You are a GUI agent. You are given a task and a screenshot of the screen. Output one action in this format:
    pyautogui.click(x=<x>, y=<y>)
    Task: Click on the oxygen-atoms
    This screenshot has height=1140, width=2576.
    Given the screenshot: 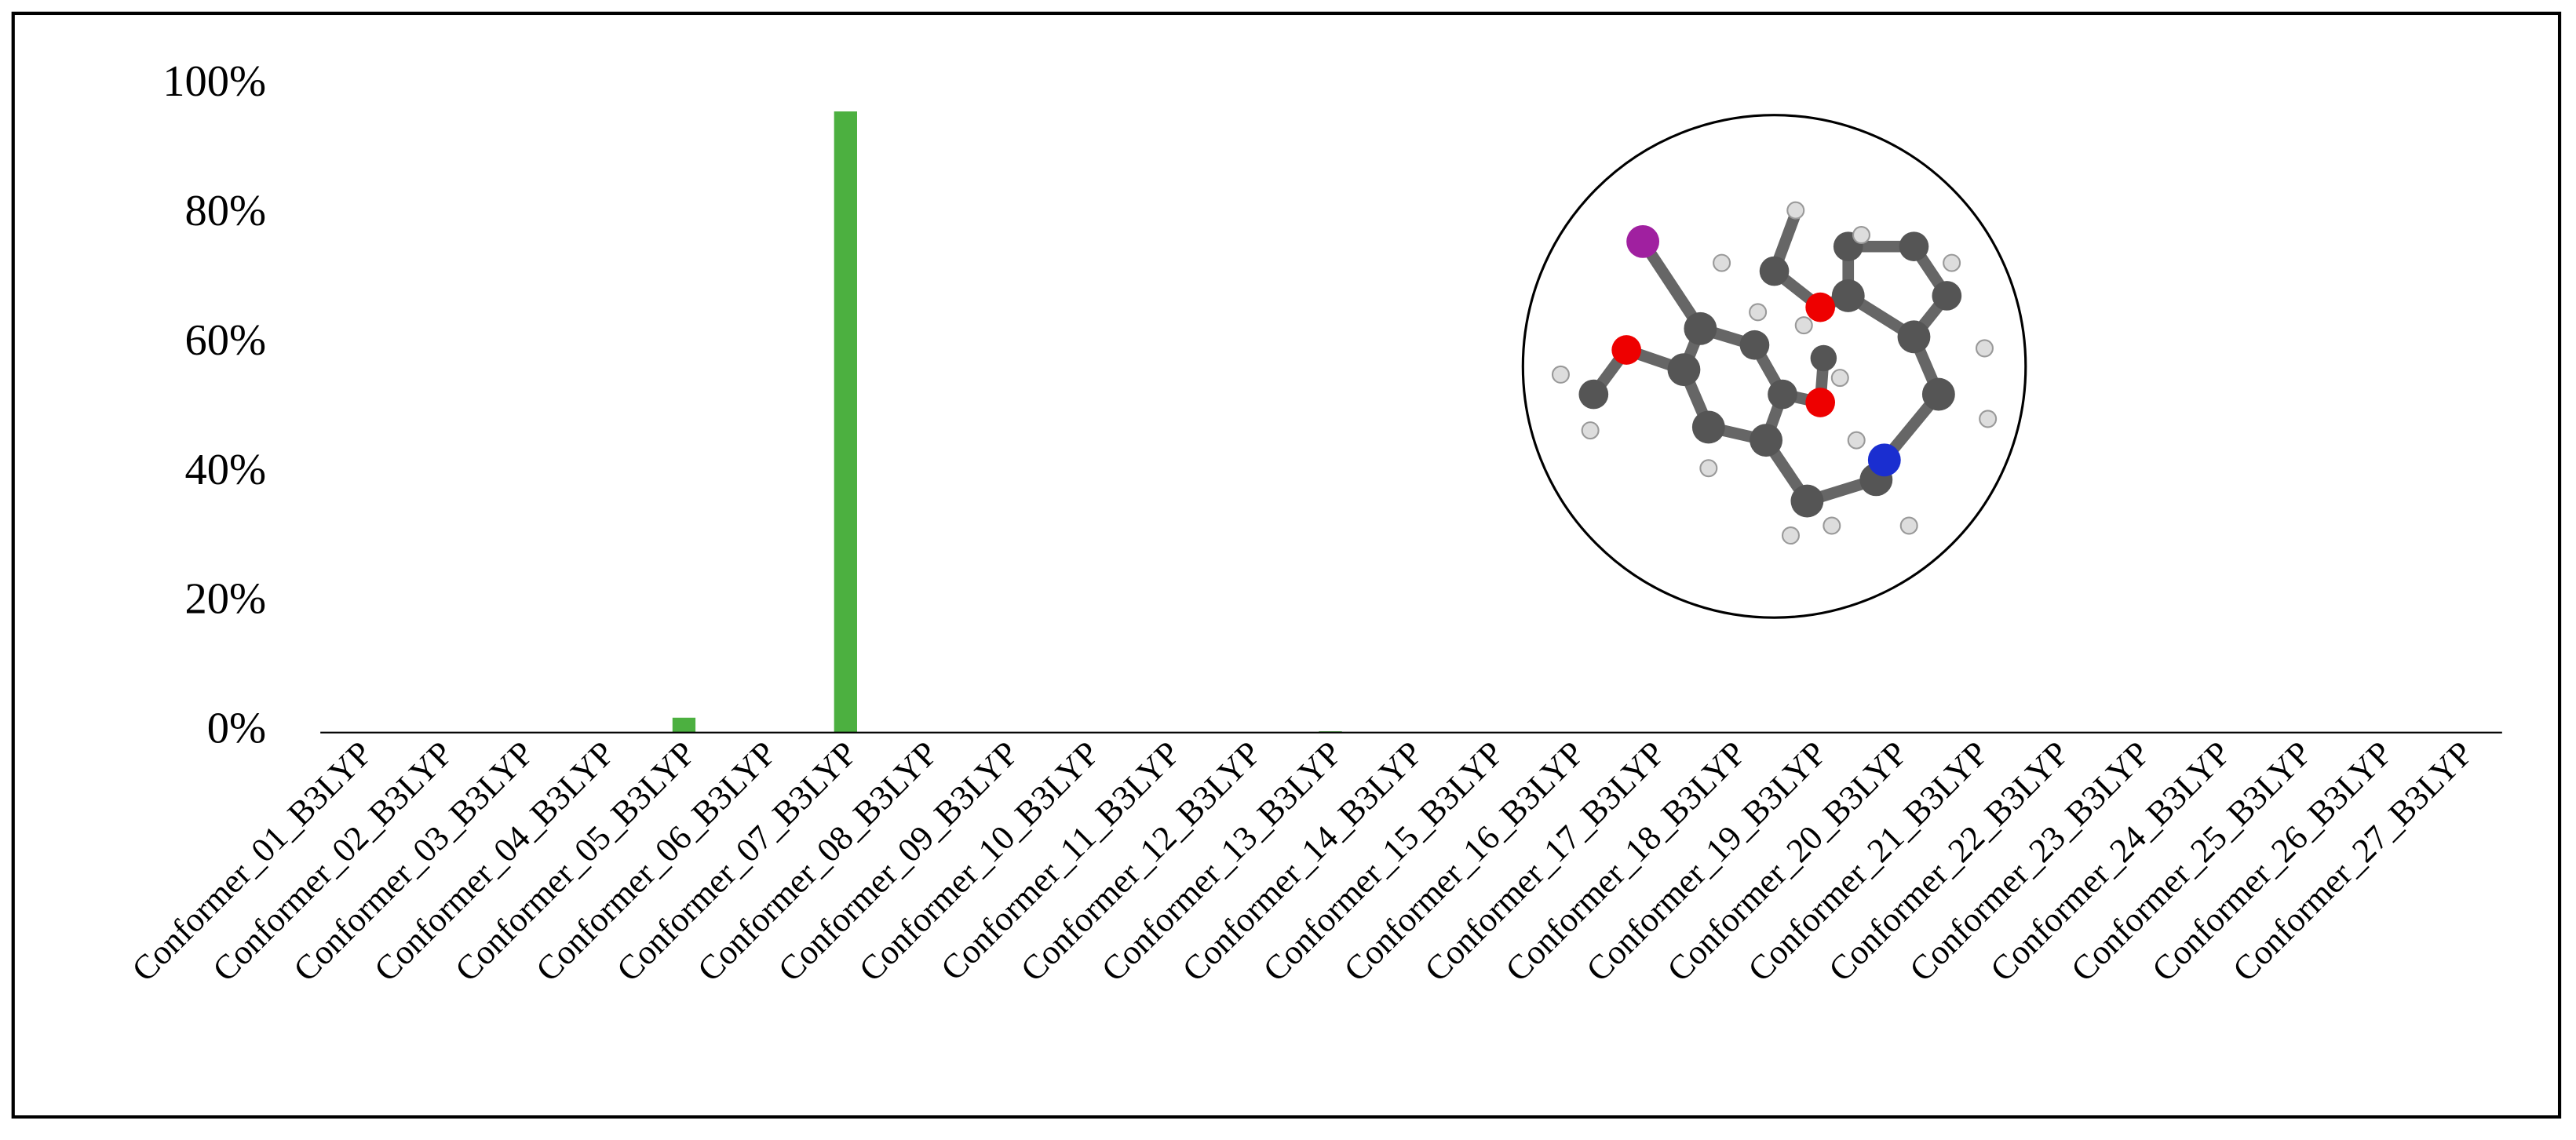 What is the action you would take?
    pyautogui.click(x=1724, y=354)
    